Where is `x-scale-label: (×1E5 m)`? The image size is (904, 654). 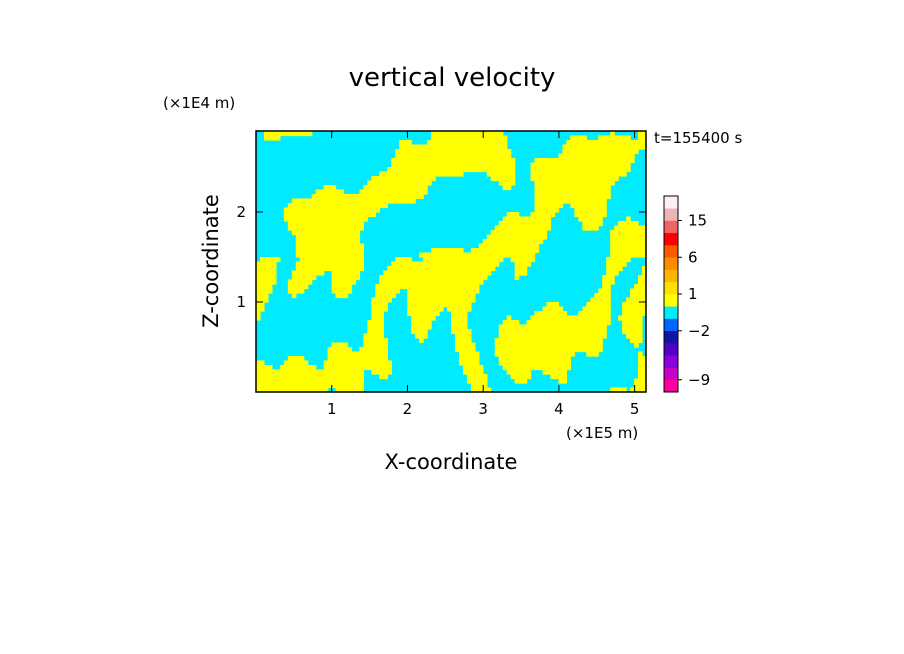 x-scale-label: (×1E5 m) is located at coordinates (602, 433).